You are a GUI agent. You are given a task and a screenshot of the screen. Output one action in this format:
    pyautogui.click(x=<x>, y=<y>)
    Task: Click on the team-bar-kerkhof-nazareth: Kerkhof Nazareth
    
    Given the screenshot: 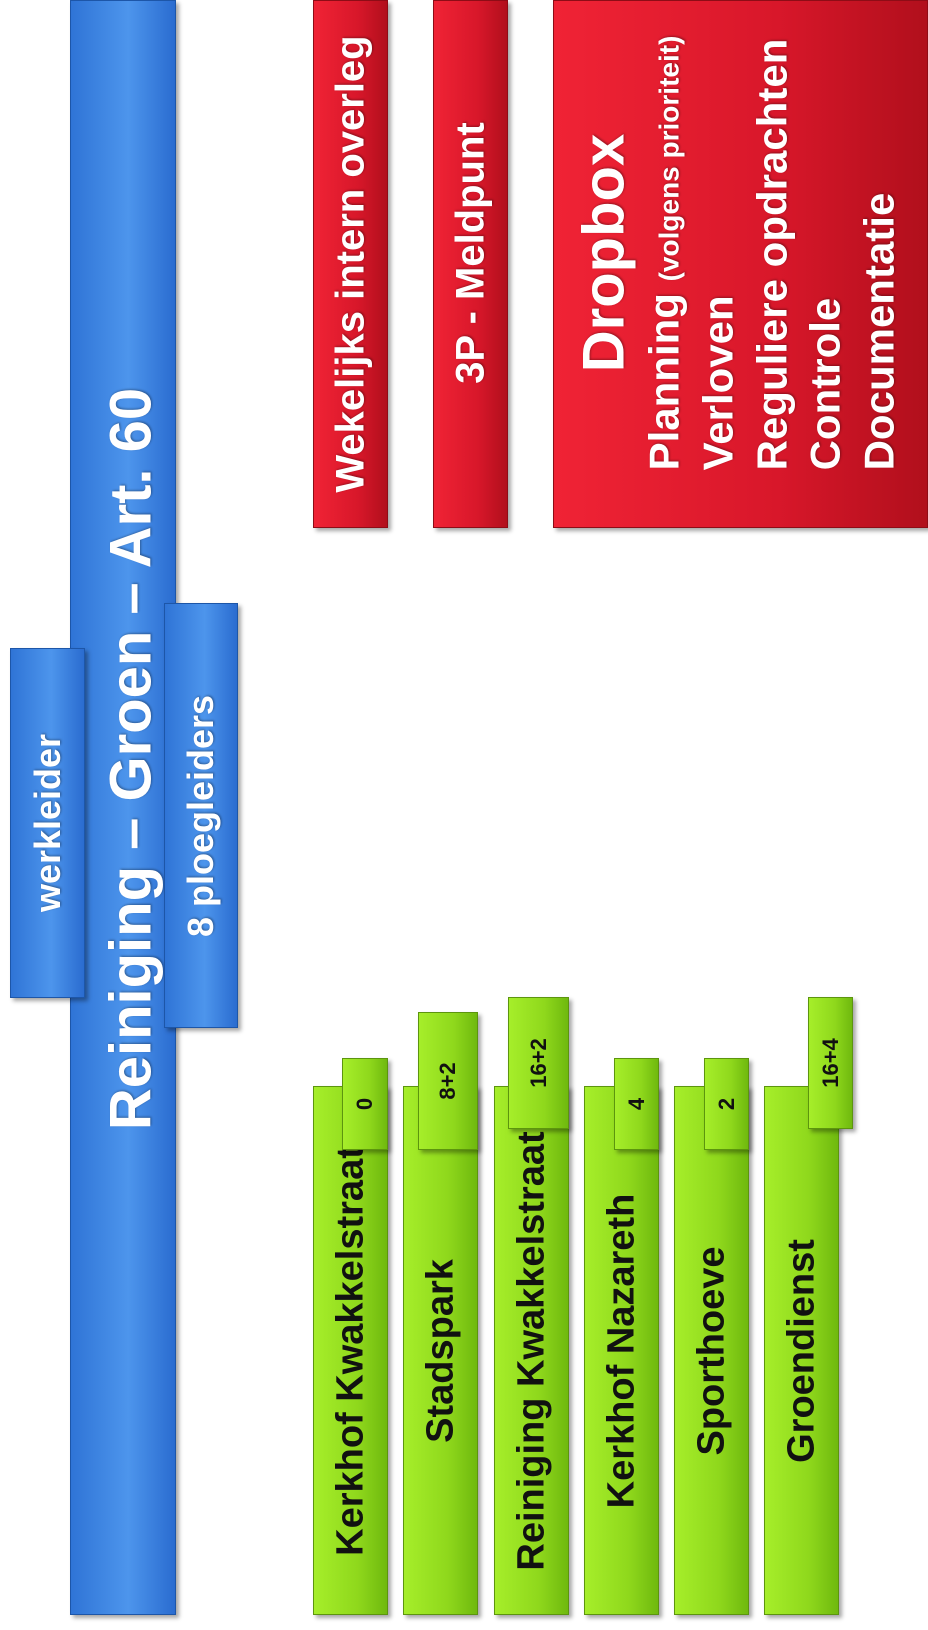 What is the action you would take?
    pyautogui.click(x=621, y=1350)
    